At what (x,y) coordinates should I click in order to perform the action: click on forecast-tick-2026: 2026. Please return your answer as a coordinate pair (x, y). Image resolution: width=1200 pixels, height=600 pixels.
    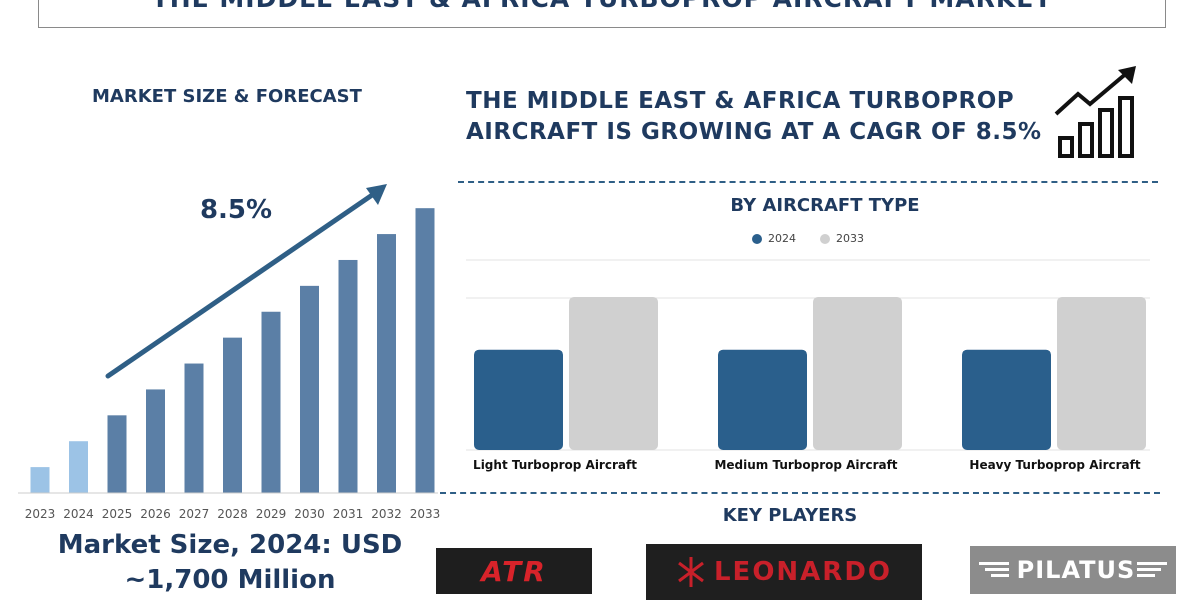
    Looking at the image, I should click on (155, 513).